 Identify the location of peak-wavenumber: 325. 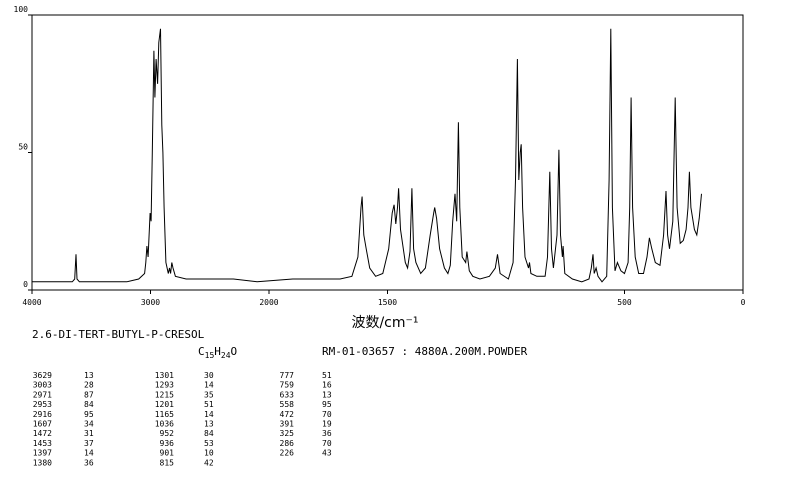
(287, 433).